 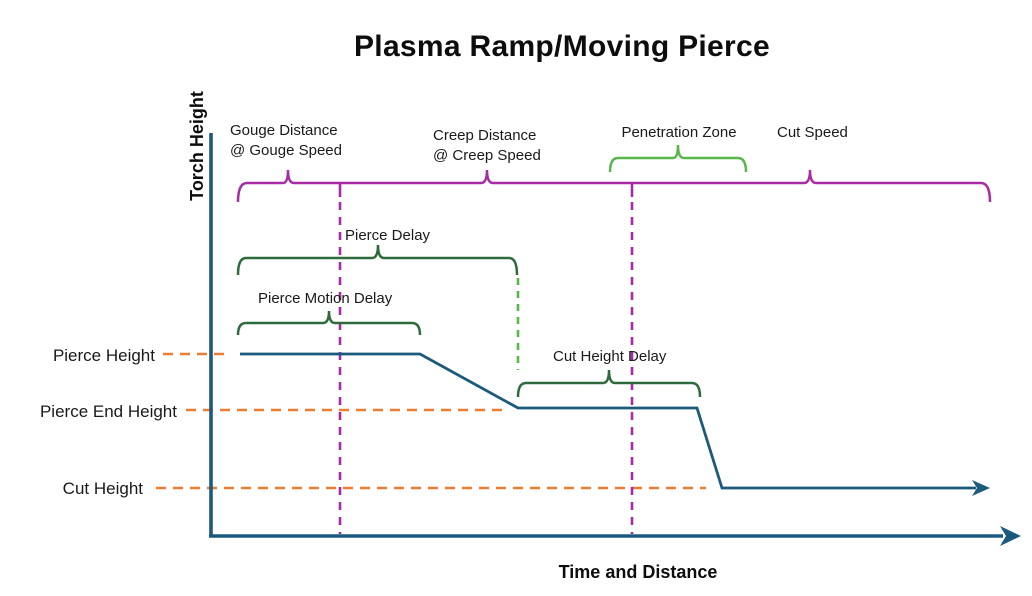 What do you see at coordinates (562, 46) in the screenshot?
I see `diagram-title: Plasma Ramp/Moving Pierce` at bounding box center [562, 46].